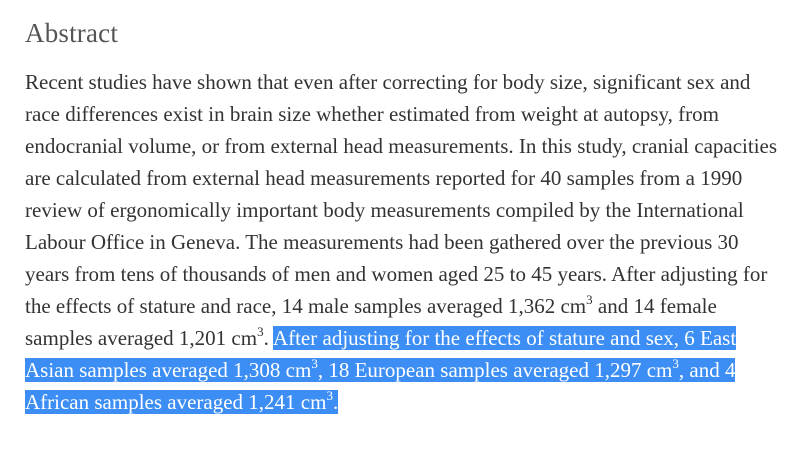 The width and height of the screenshot is (793, 456). Describe the element at coordinates (72, 33) in the screenshot. I see `abstract-heading: Abstract` at that location.